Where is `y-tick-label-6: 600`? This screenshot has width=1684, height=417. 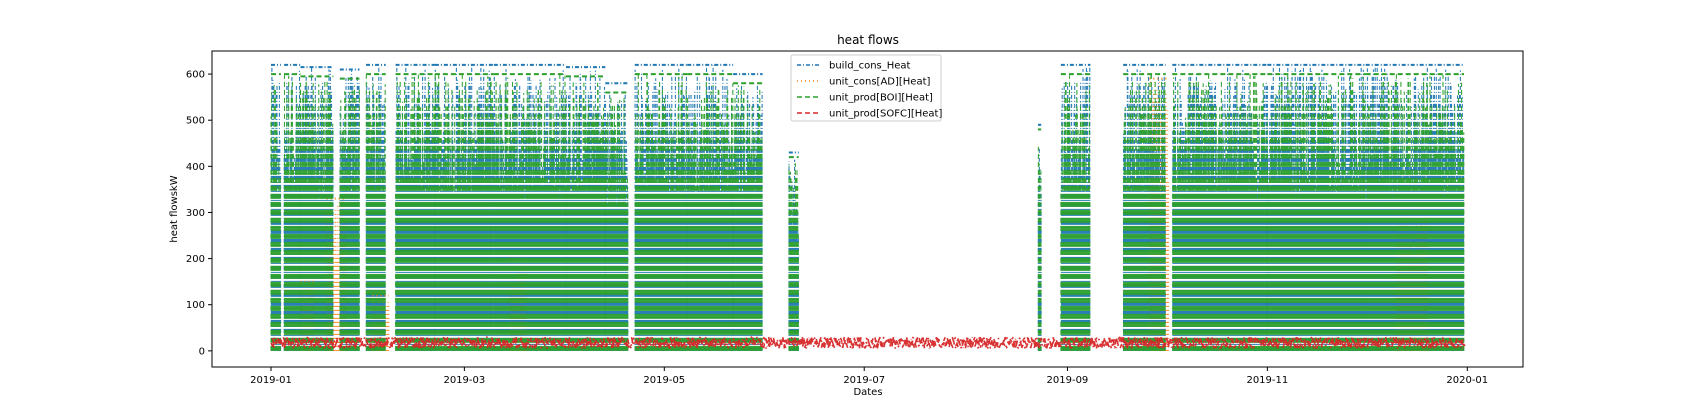
y-tick-label-6: 600 is located at coordinates (195, 75).